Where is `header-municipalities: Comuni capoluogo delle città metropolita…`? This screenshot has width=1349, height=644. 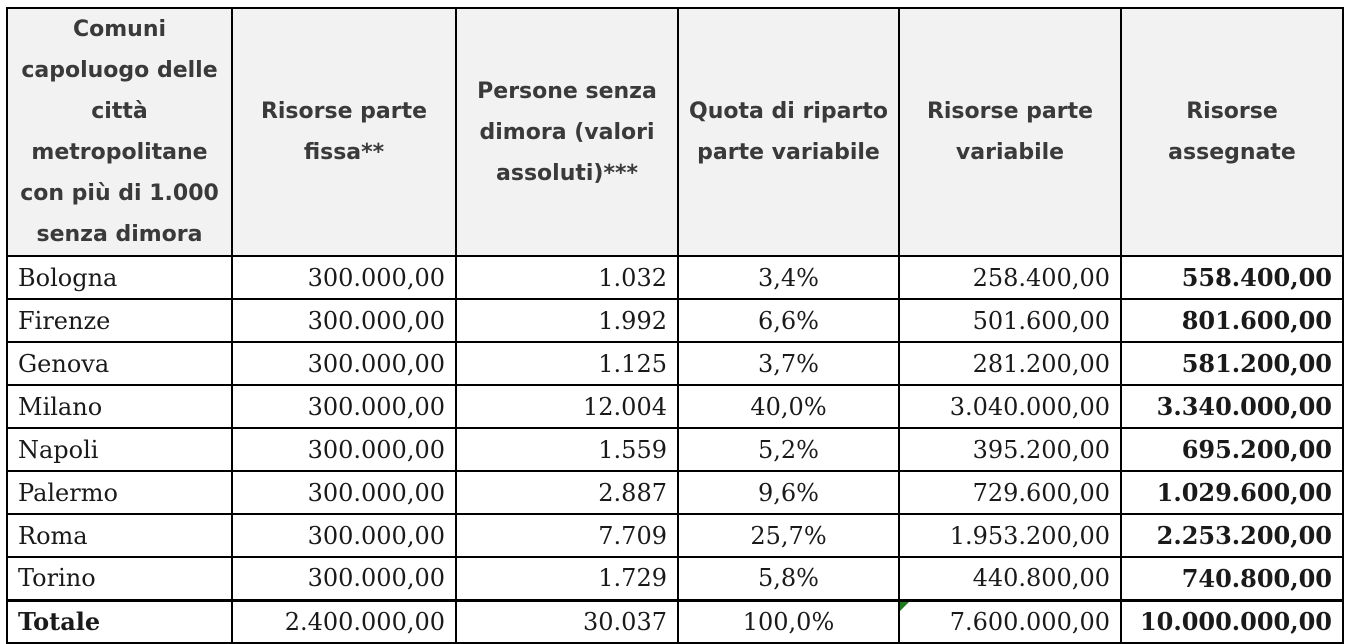
header-municipalities: Comuni capoluogo delle città metropolita… is located at coordinates (119, 132).